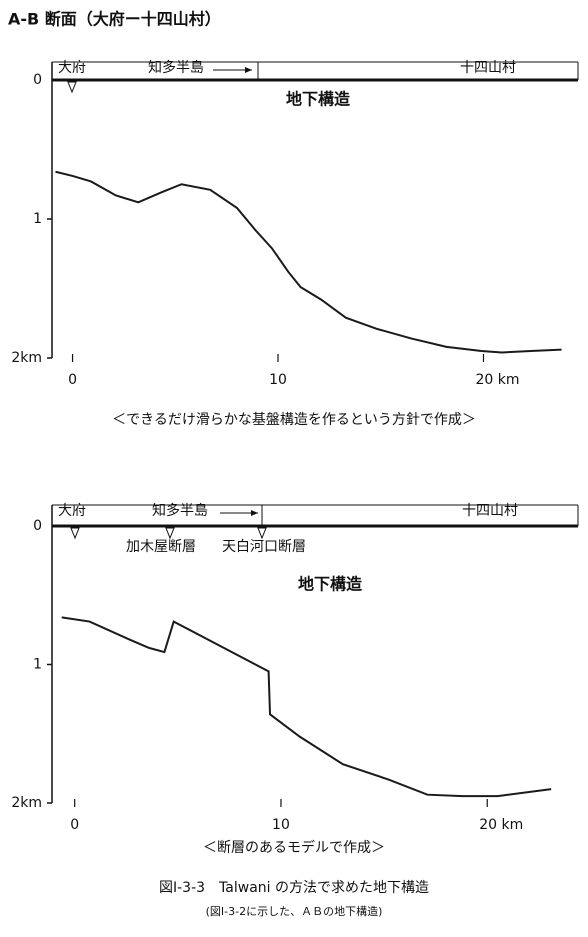  I want to click on fault-label: 天白河口断層, so click(264, 547).